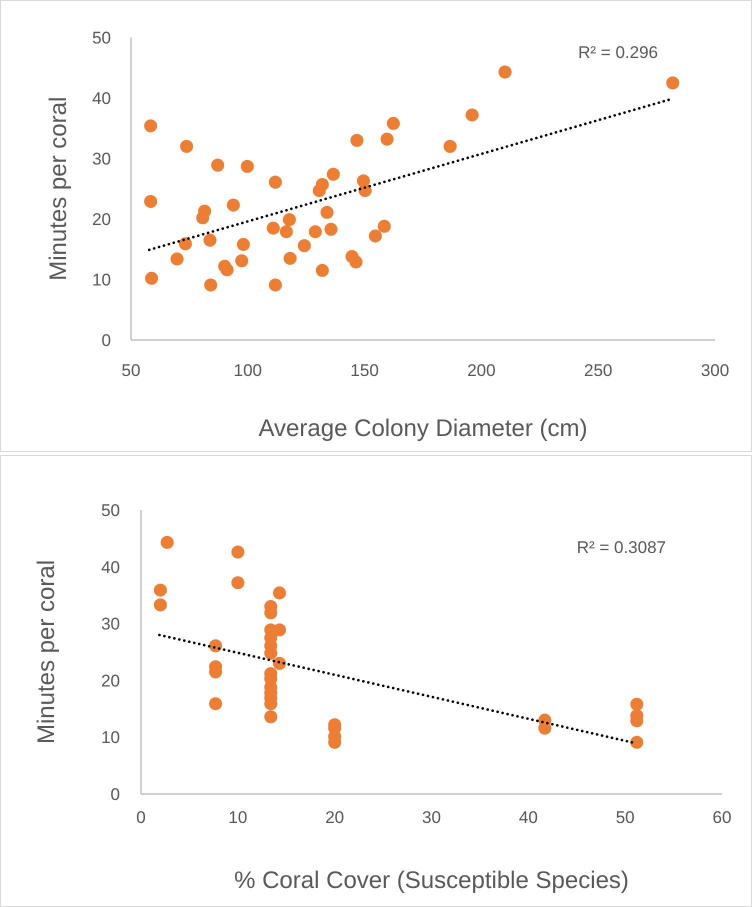 Image resolution: width=752 pixels, height=907 pixels. I want to click on x-axis-title: % Coral Cover (Susceptible Species), so click(431, 880).